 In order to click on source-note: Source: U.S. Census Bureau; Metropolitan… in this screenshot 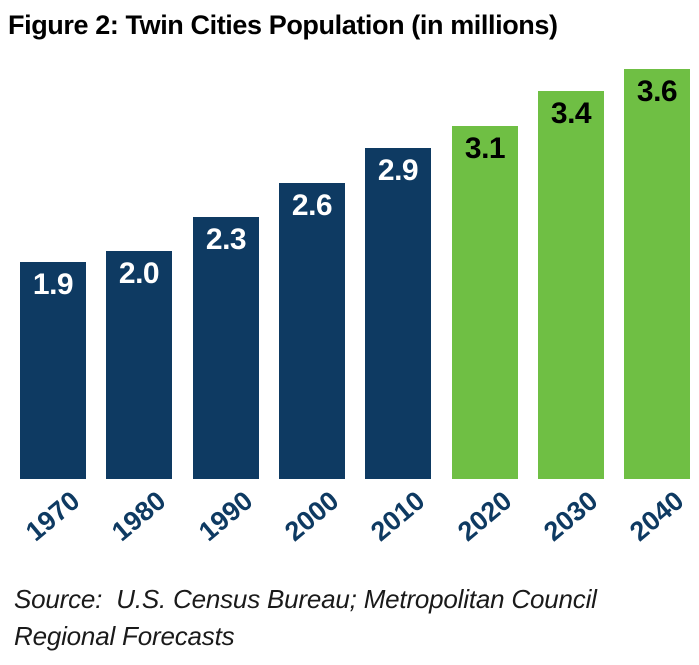, I will do `click(349, 618)`.